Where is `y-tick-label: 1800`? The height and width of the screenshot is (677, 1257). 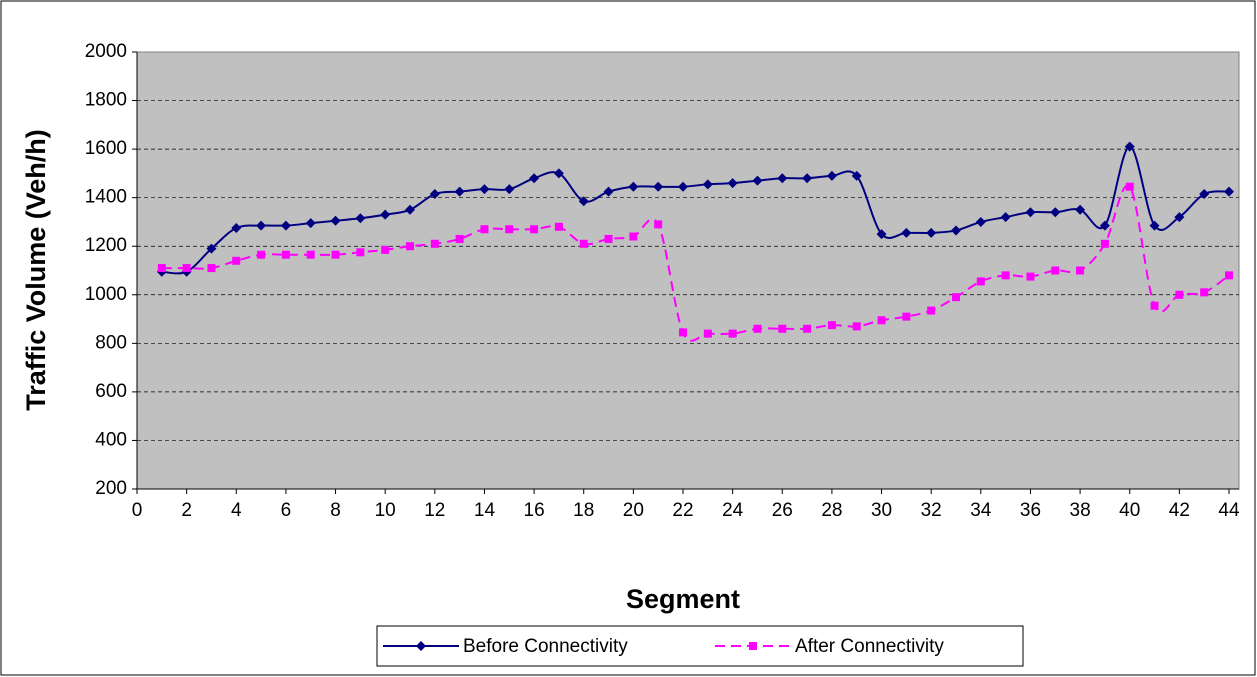 y-tick-label: 1800 is located at coordinates (106, 100).